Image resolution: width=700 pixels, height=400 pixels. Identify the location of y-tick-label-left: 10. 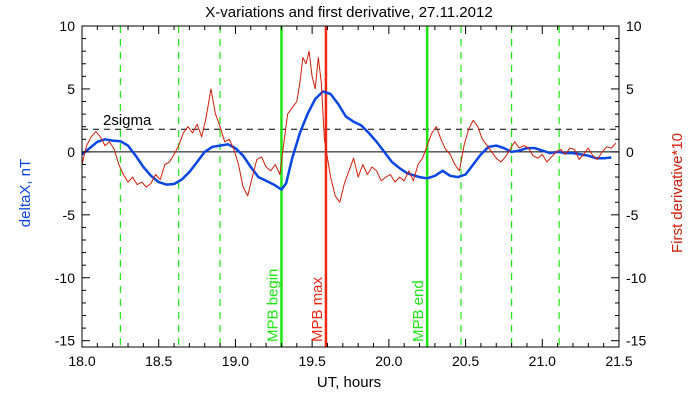
(67, 26).